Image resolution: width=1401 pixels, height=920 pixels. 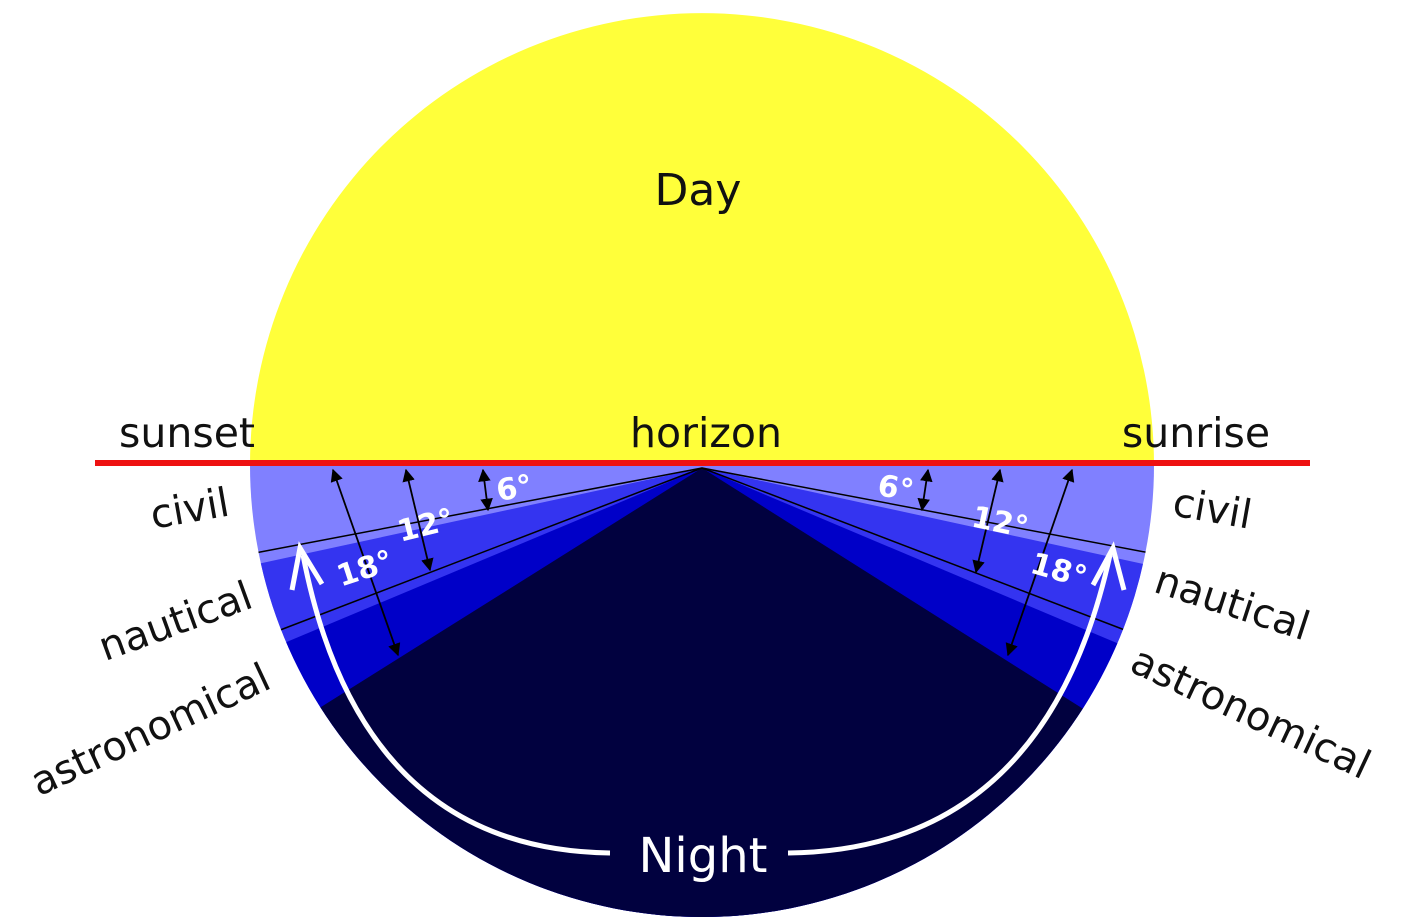 What do you see at coordinates (190, 509) in the screenshot?
I see `left-civil-label: civil` at bounding box center [190, 509].